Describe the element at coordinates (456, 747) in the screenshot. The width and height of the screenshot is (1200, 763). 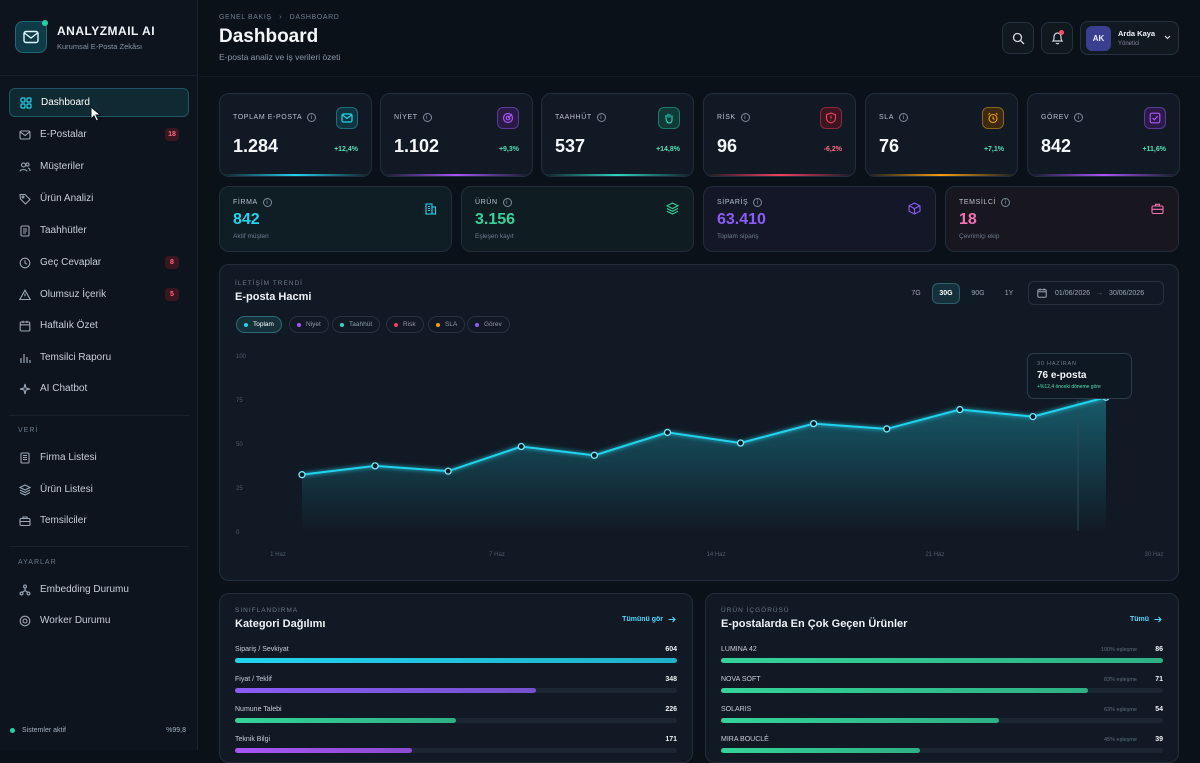
I see `list-item: Teknik Bilgi 171` at that location.